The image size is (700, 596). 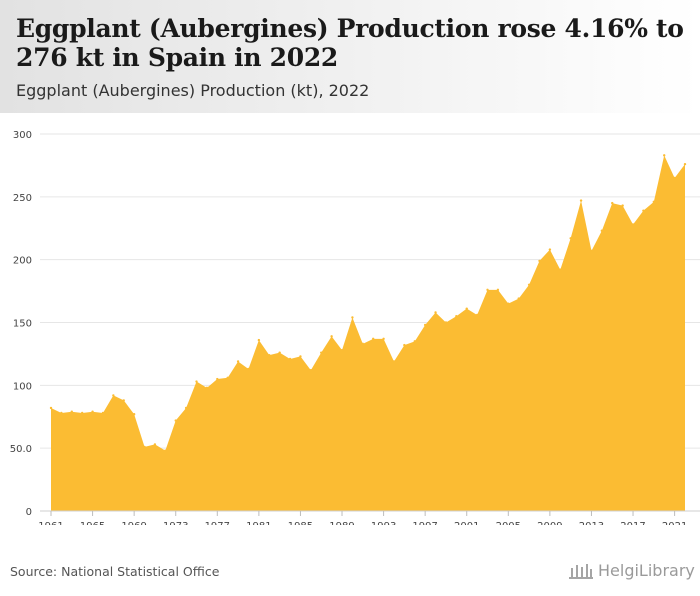 I want to click on y-tick-label: 200, so click(x=22, y=261).